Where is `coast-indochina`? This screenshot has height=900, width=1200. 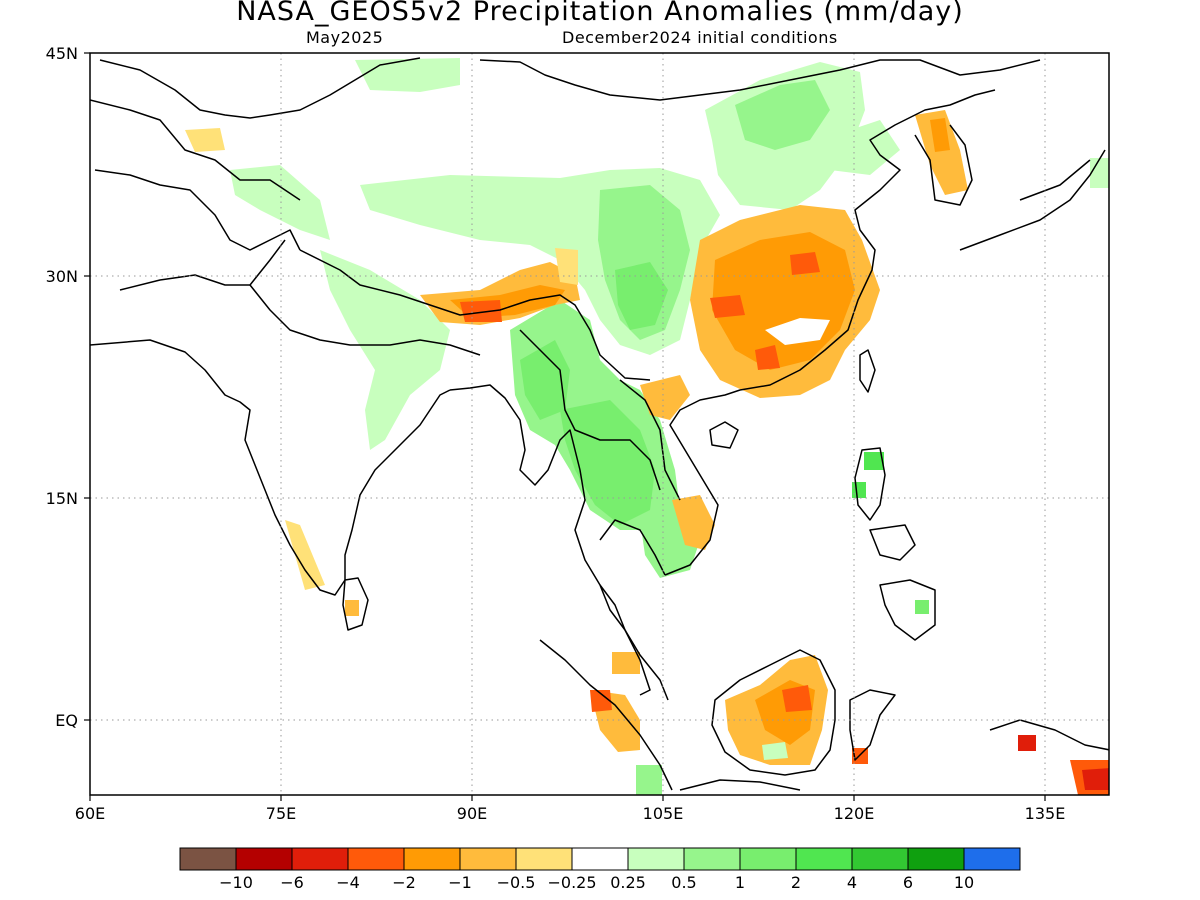 coast-indochina is located at coordinates (830, 332).